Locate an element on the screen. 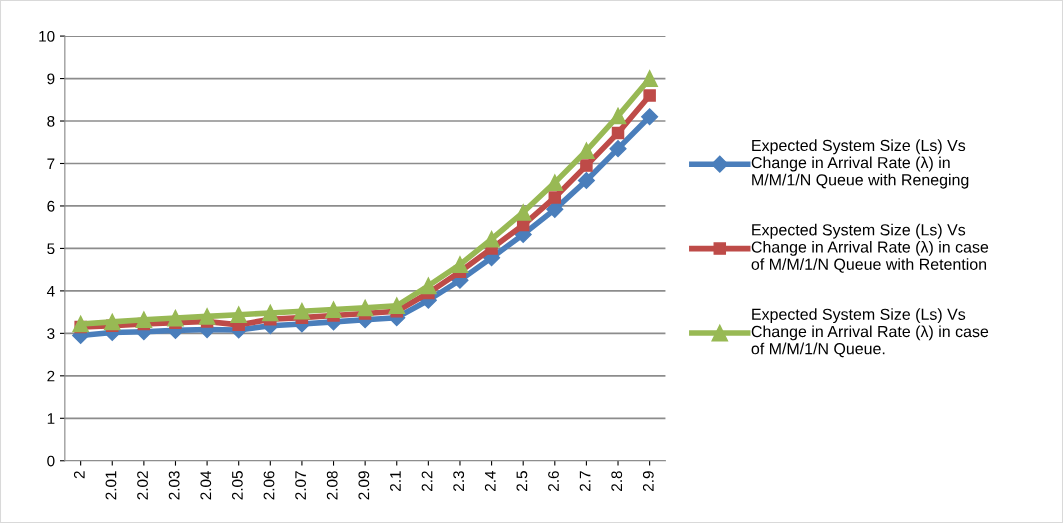  x-tick-label: 2.09 is located at coordinates (364, 485).